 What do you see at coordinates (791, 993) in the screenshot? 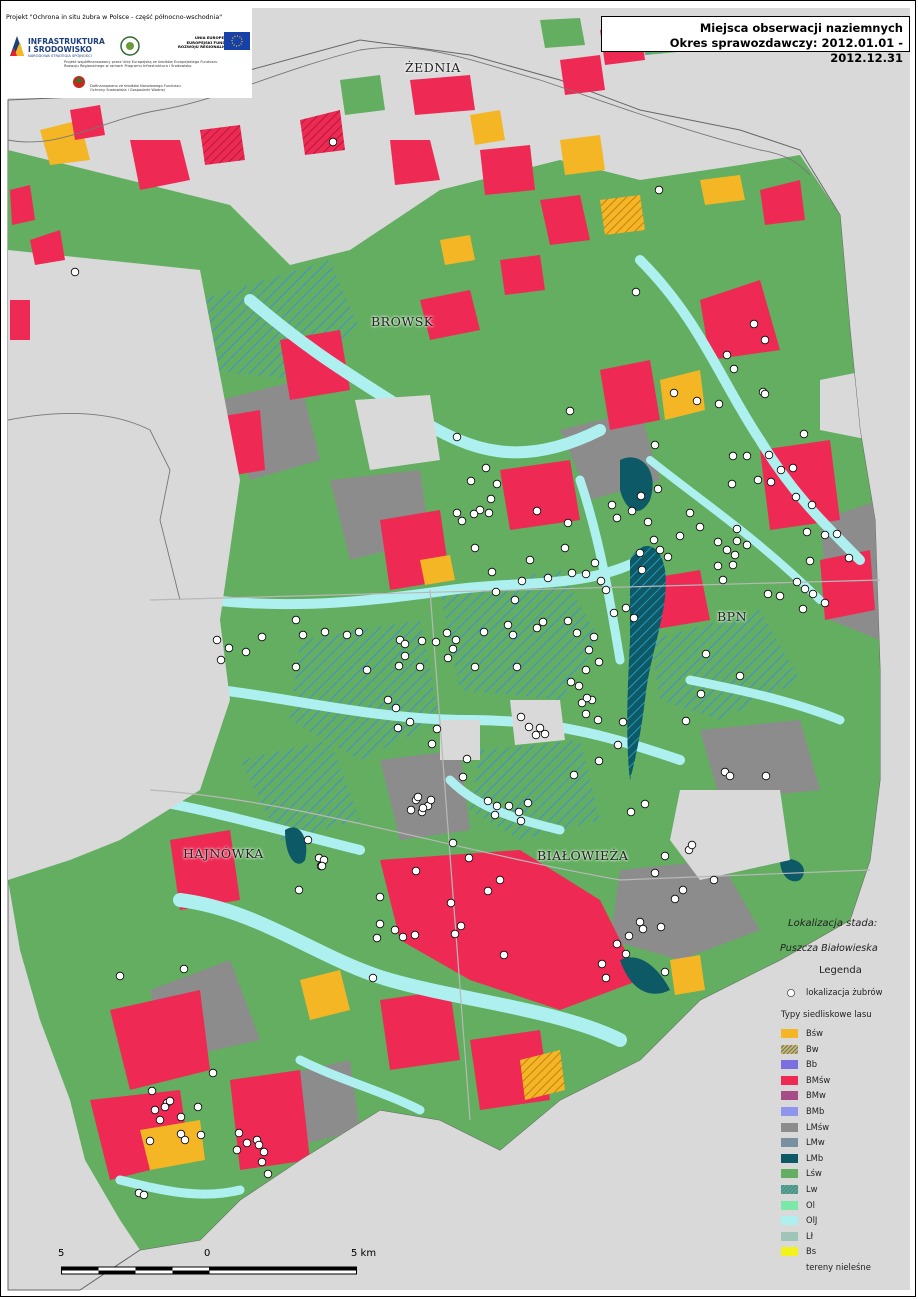
I see `bison-dot-icon` at bounding box center [791, 993].